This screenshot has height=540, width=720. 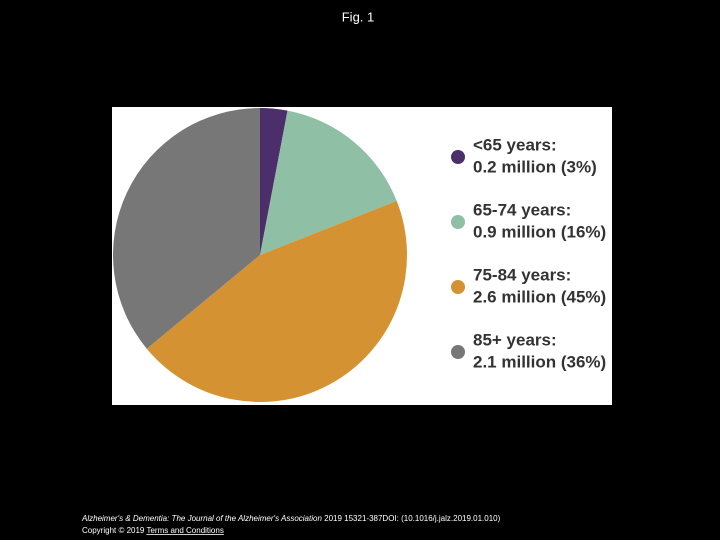 What do you see at coordinates (539, 231) in the screenshot?
I see `value-label: 0.9 million (16%)` at bounding box center [539, 231].